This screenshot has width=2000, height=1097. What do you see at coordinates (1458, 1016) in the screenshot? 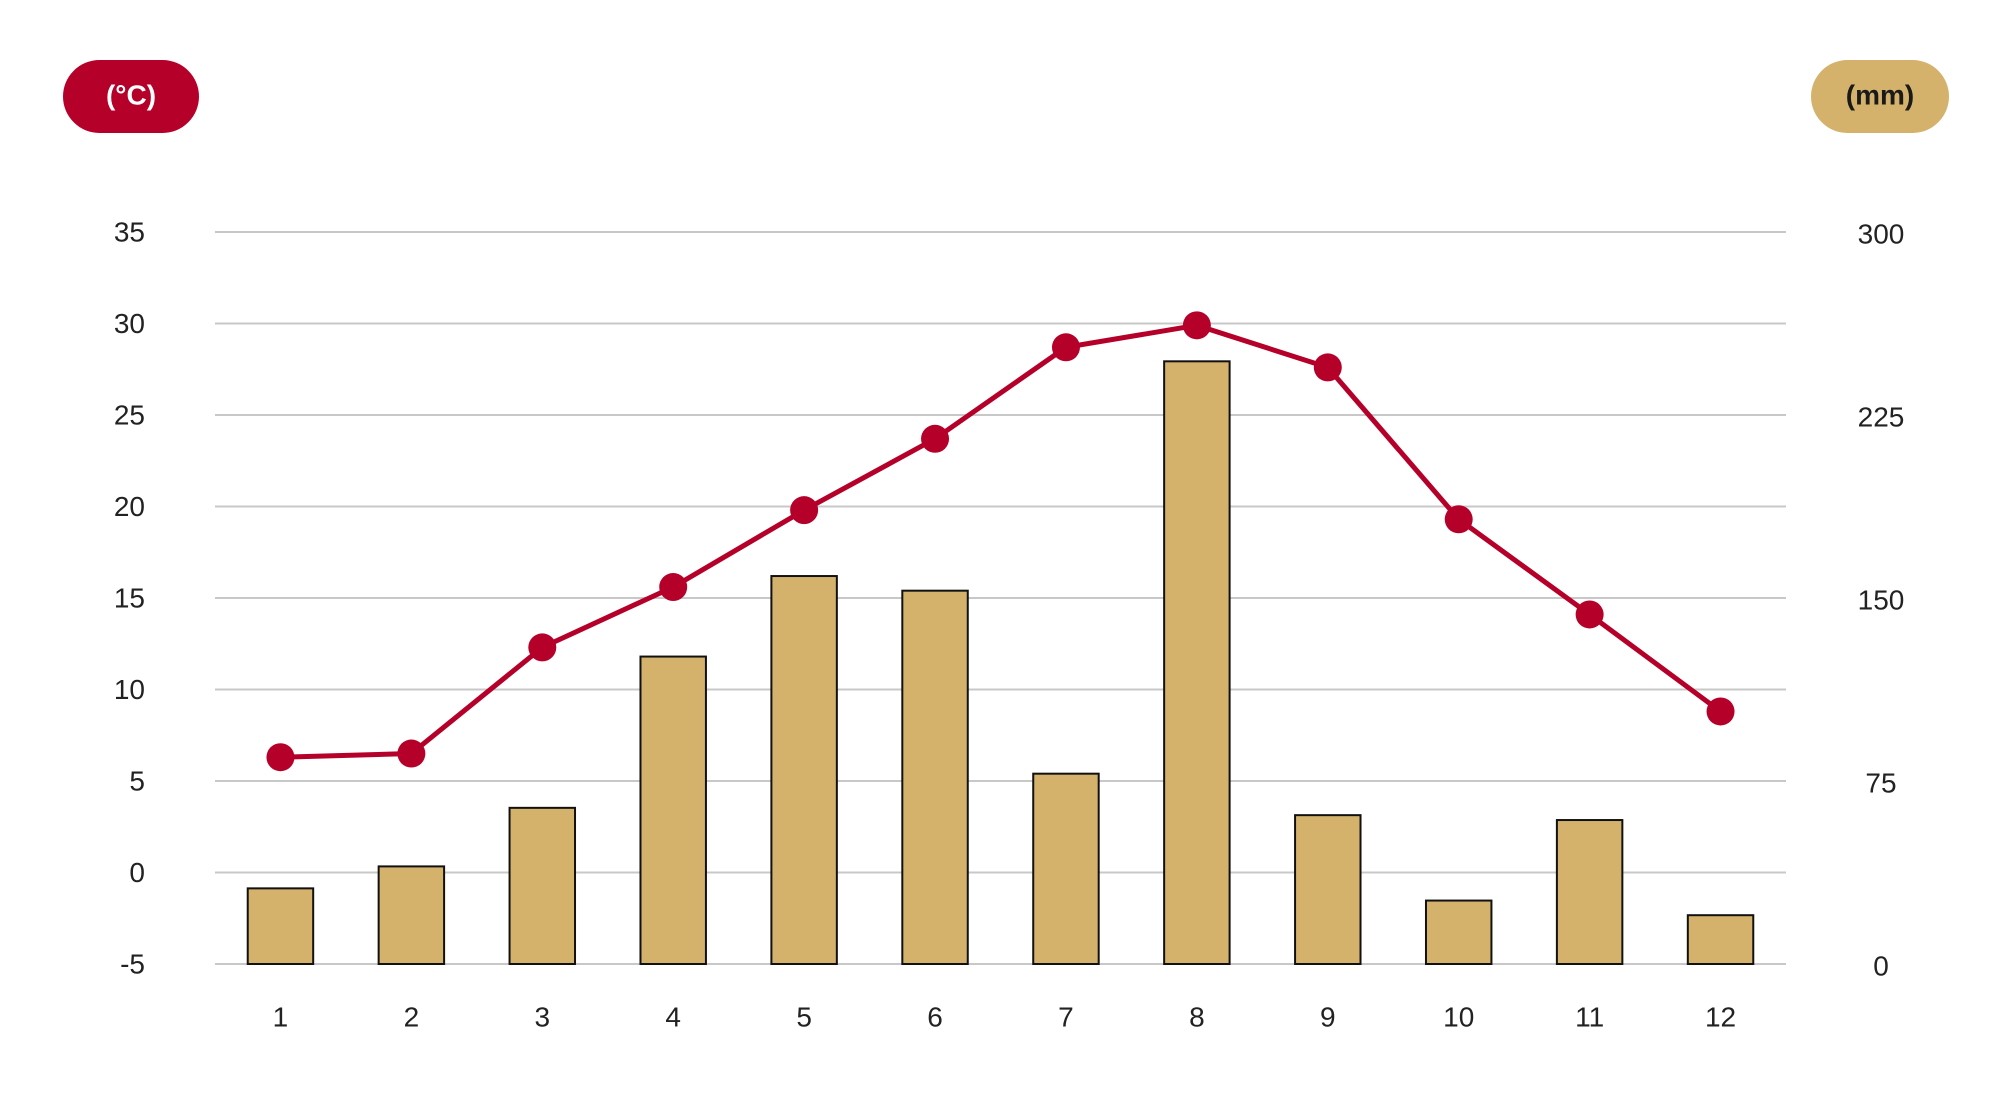
I see `x-tick-label: 10` at bounding box center [1458, 1016].